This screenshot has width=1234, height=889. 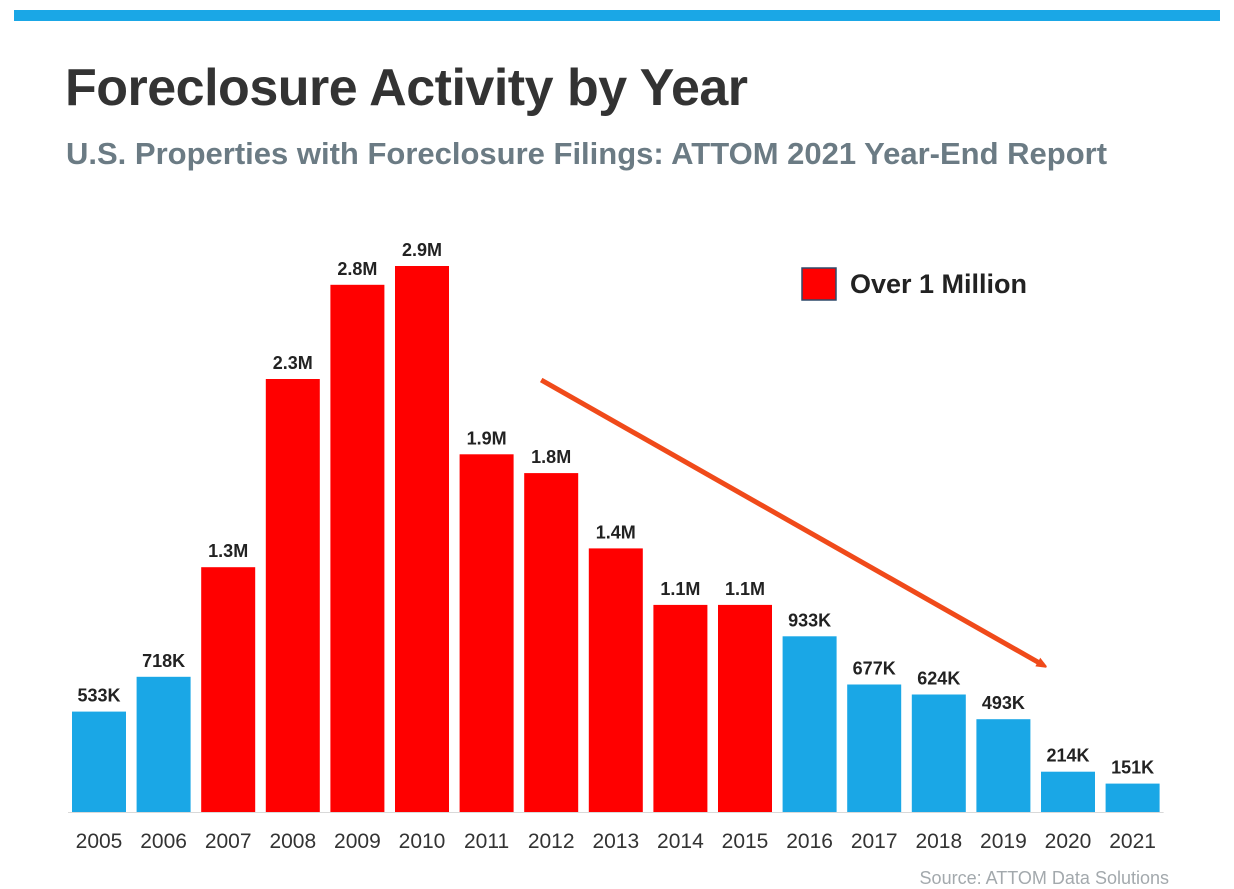 What do you see at coordinates (551, 841) in the screenshot?
I see `x-tick-2012: 2012` at bounding box center [551, 841].